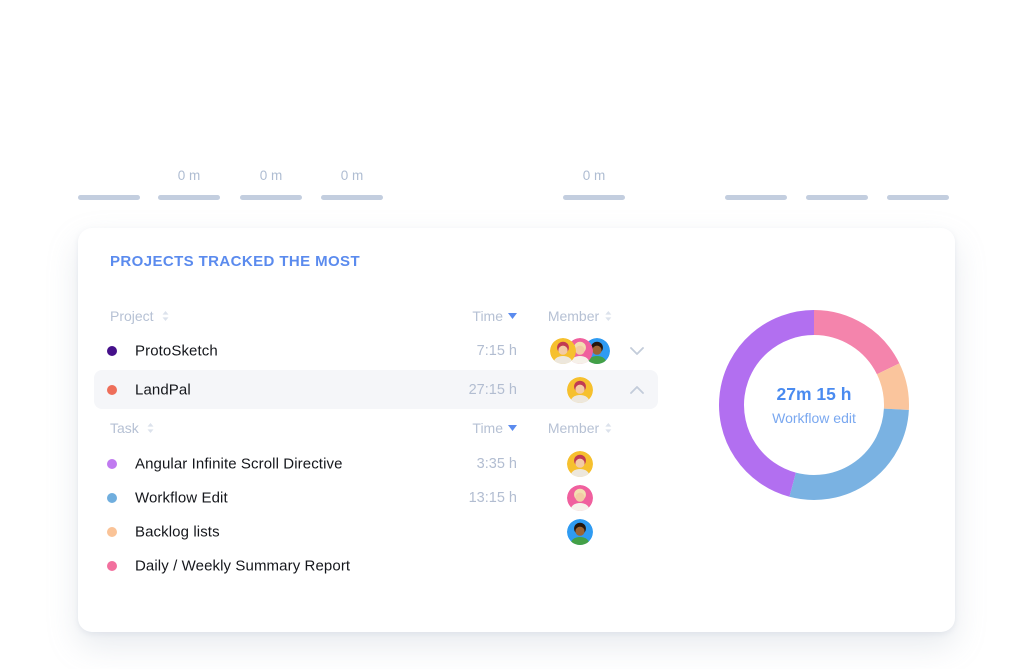  What do you see at coordinates (376, 389) in the screenshot?
I see `project-row: LandPal 27:15 h` at bounding box center [376, 389].